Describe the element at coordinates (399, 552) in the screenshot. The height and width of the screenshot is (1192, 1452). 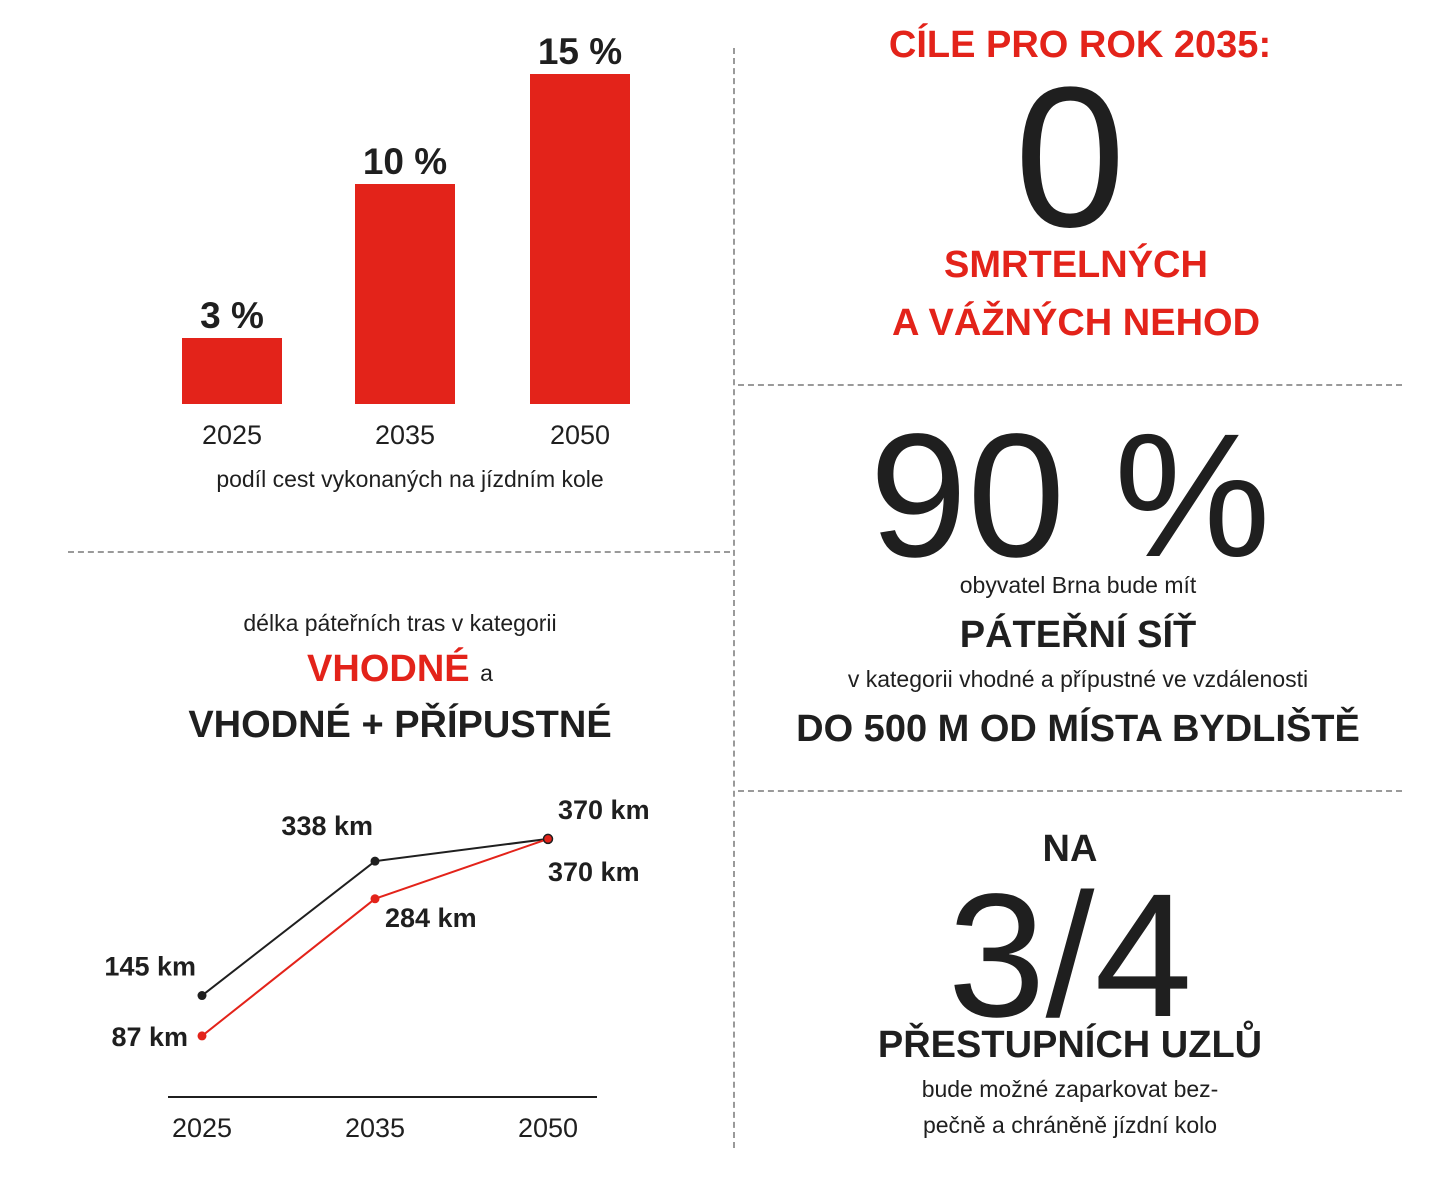
I see `divider-left-middle` at that location.